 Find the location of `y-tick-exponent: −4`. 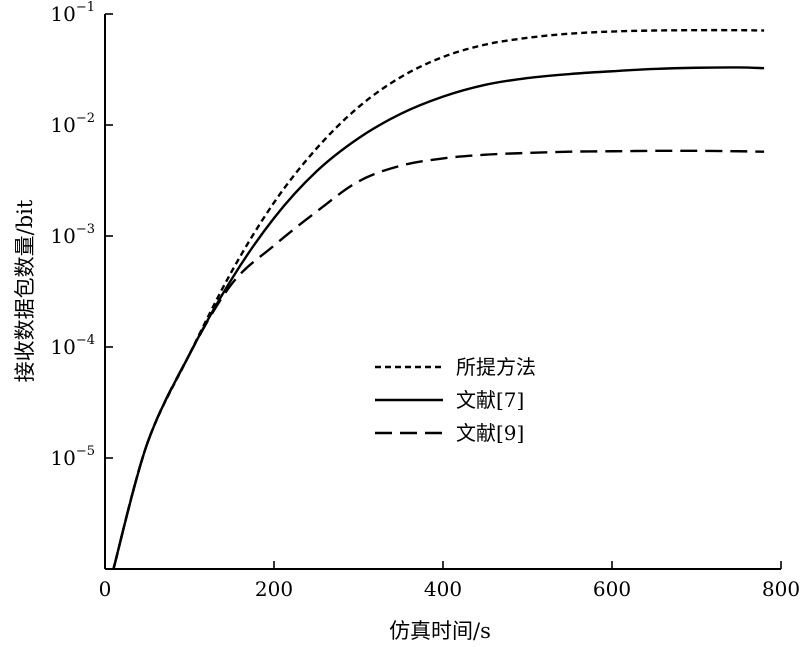

y-tick-exponent: −4 is located at coordinates (85, 340).